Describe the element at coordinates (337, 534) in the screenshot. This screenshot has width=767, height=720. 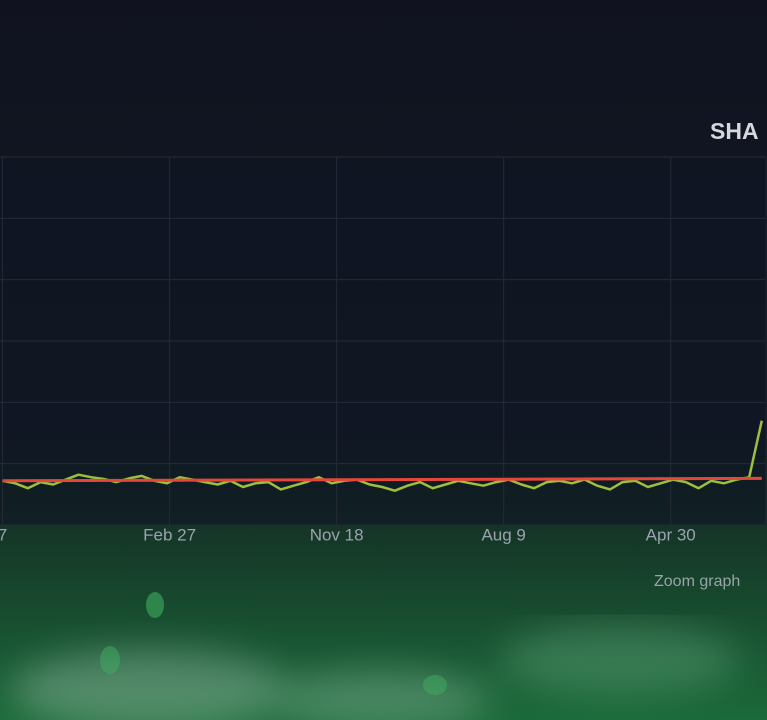
I see `x-tick-label: Nov 18` at that location.